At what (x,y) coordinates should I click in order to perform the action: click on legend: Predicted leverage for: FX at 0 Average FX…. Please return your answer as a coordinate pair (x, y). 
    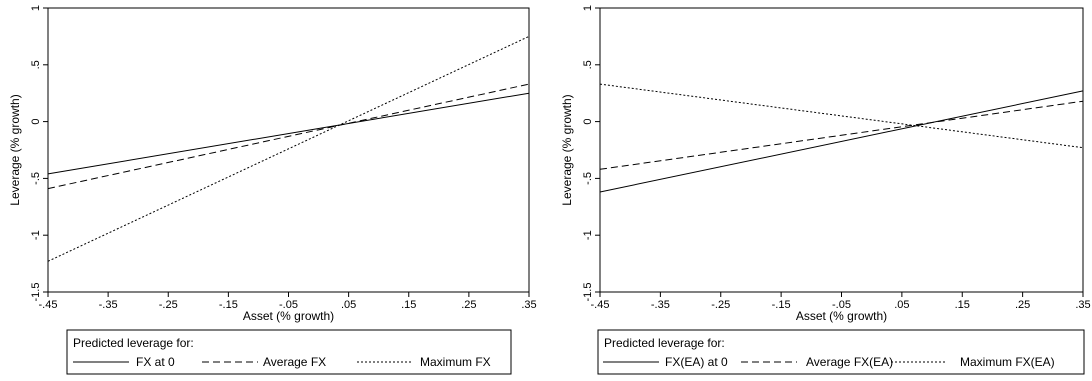
    Looking at the image, I should click on (289, 352).